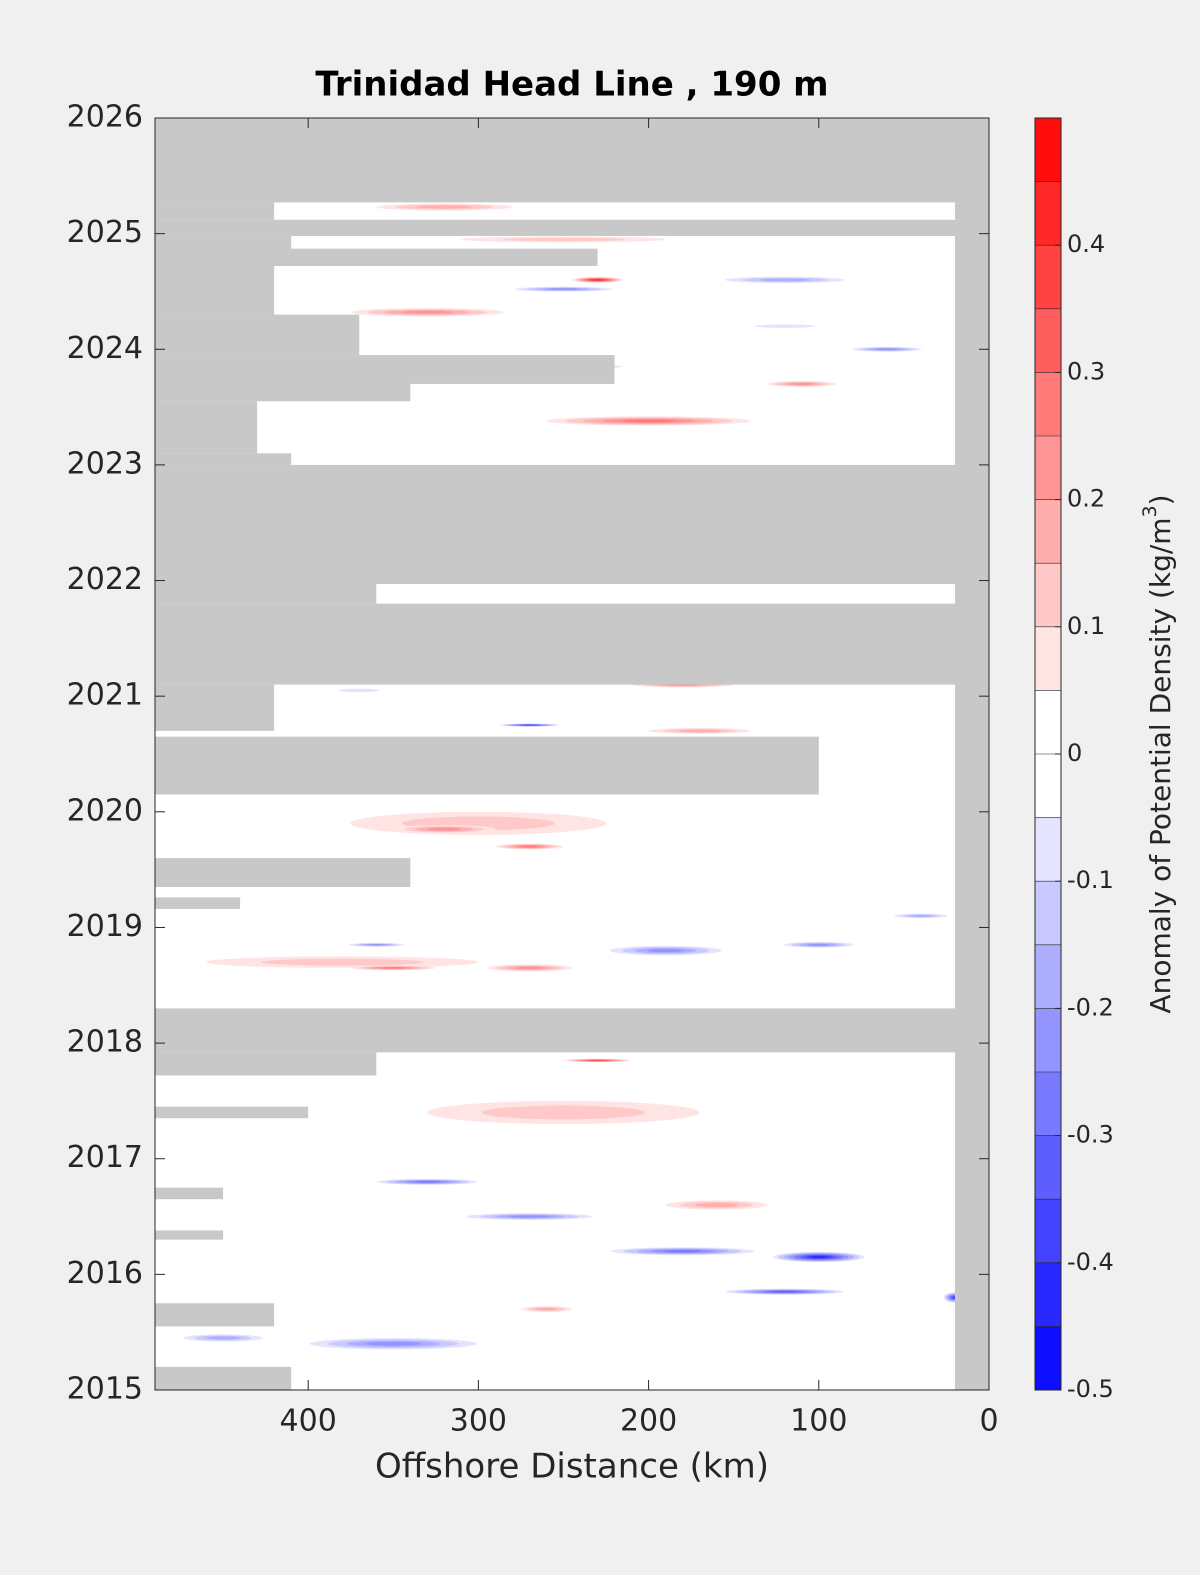 The height and width of the screenshot is (1575, 1200). Describe the element at coordinates (1074, 753) in the screenshot. I see `colorbar-tick-label: 0` at that location.